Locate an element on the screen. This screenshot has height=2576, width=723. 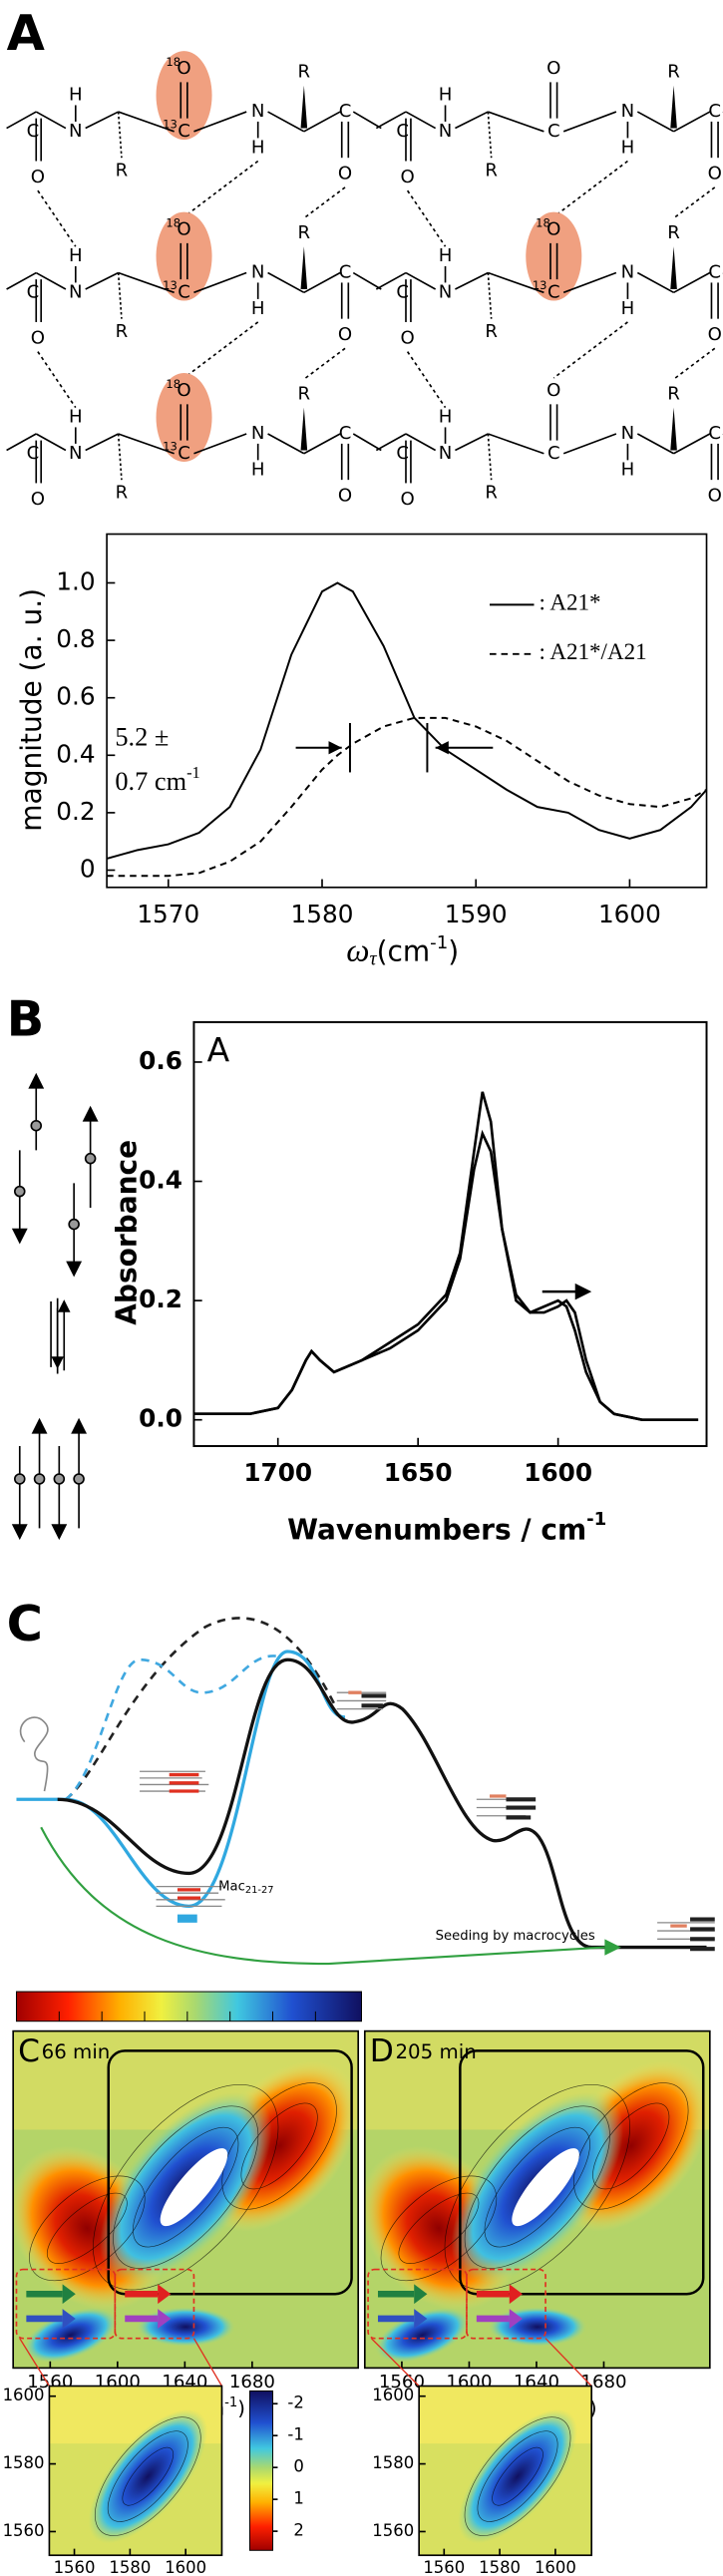
spectrum-map is located at coordinates (525, 2202).